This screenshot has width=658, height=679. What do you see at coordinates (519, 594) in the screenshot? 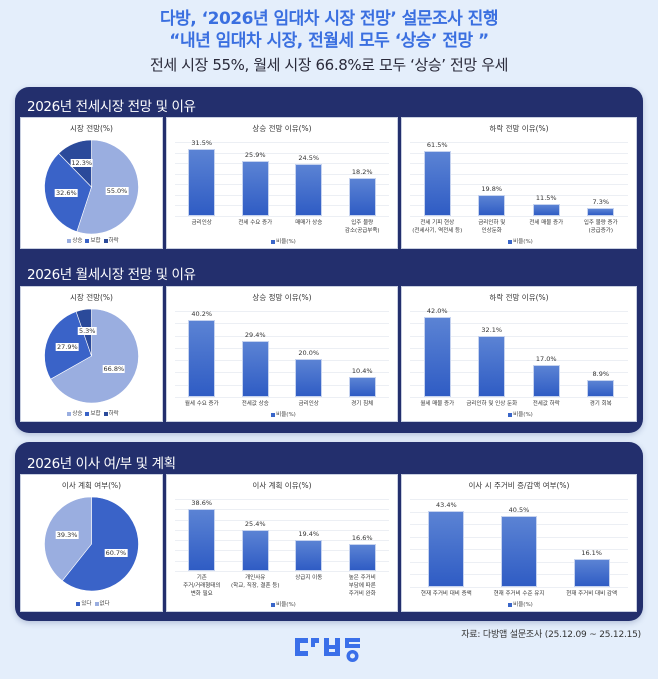
I see `category-label: 현재 주거비 수준 유지` at bounding box center [519, 594].